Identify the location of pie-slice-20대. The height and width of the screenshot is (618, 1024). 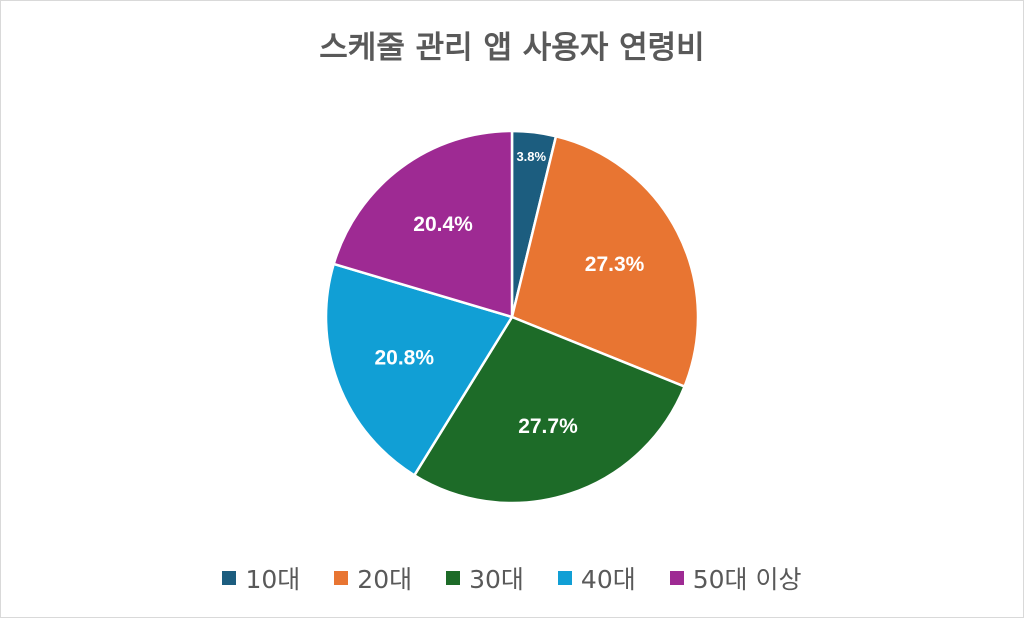
(605, 261).